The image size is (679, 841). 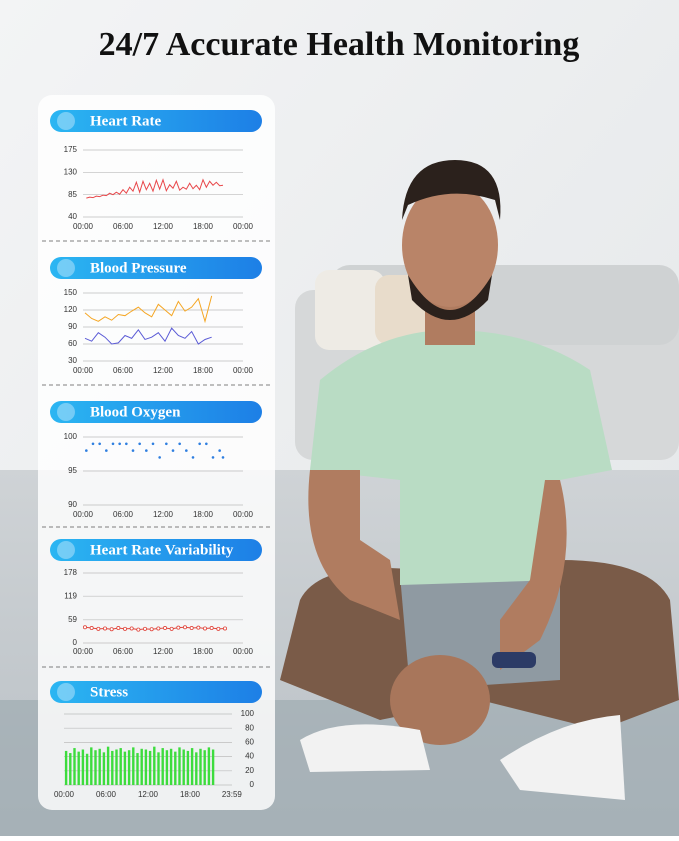 What do you see at coordinates (339, 44) in the screenshot?
I see `page-title: 24/7 Accurate Health Monitoring` at bounding box center [339, 44].